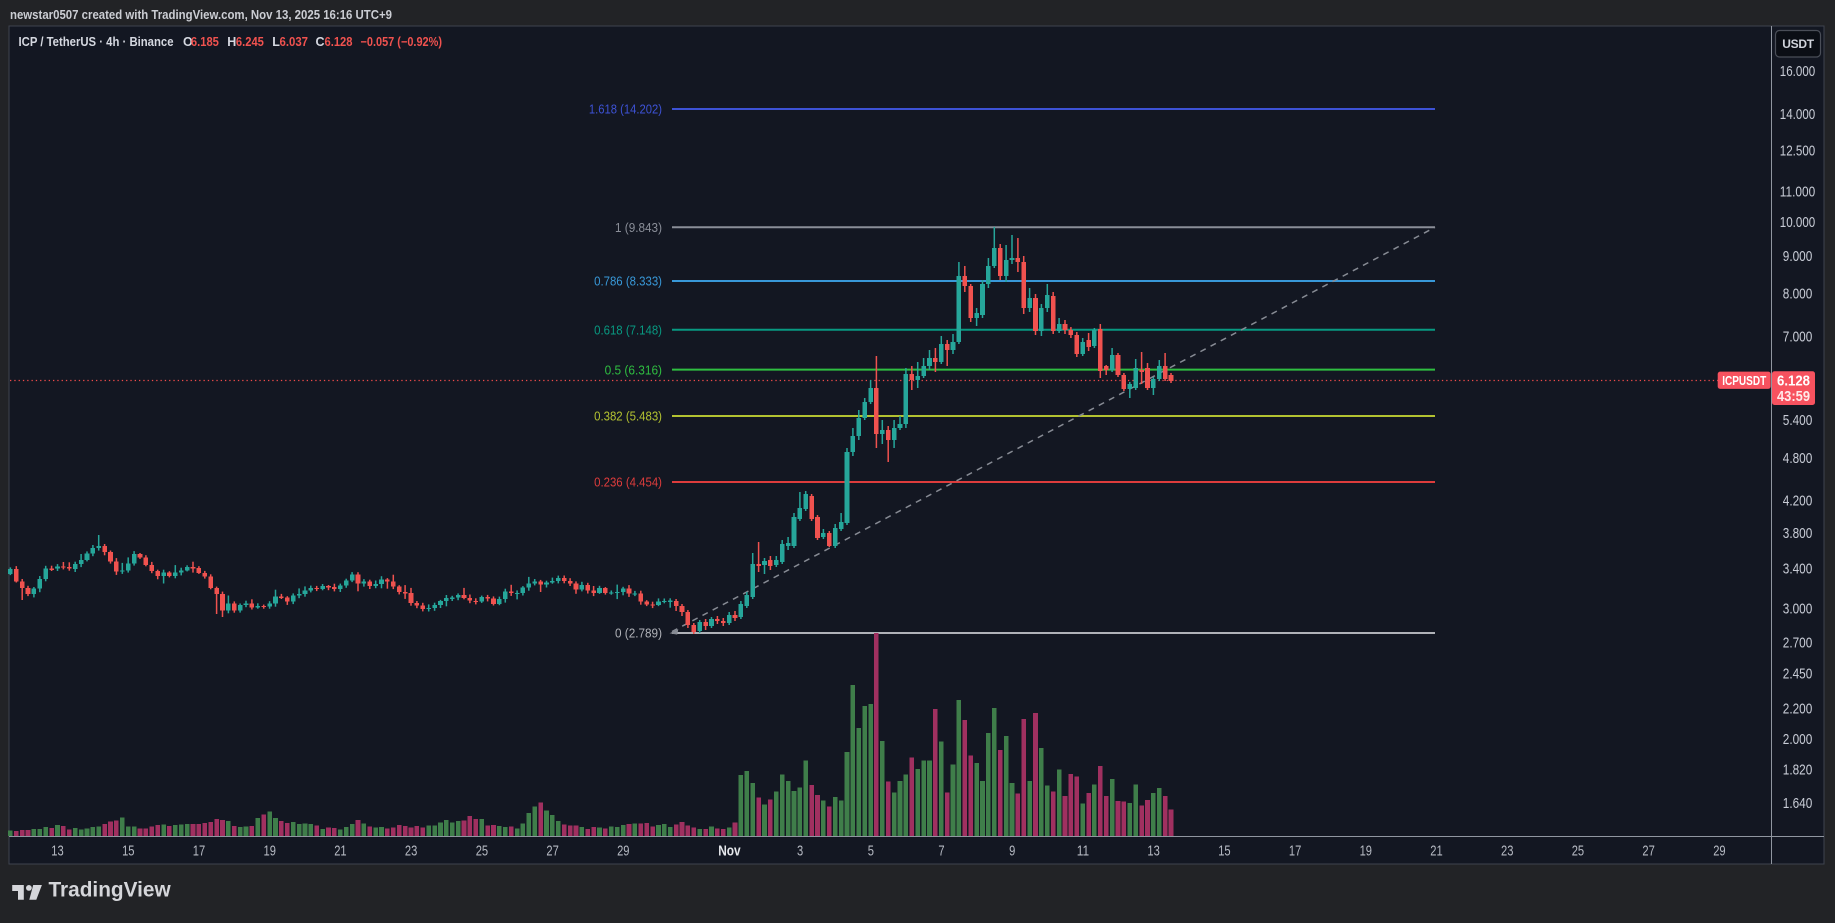 This screenshot has width=1835, height=923. What do you see at coordinates (1797, 191) in the screenshot?
I see `svg-text: 11.000` at bounding box center [1797, 191].